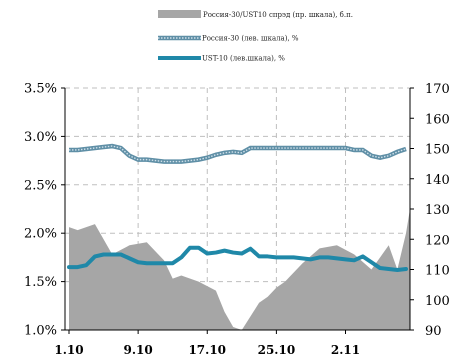 The width and height of the screenshot is (452, 363). Describe the element at coordinates (238, 154) in the screenshot. I see `series-line-russia30-texture` at that location.